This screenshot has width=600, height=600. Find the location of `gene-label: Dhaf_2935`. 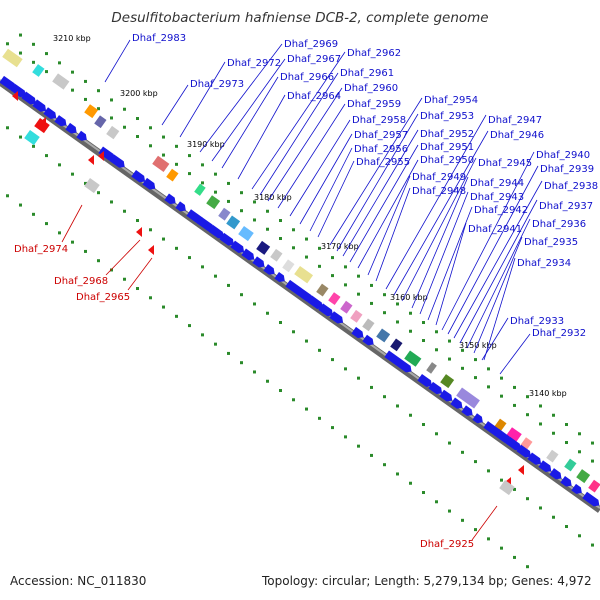

gene-label: Dhaf_2935 is located at coordinates (551, 242).